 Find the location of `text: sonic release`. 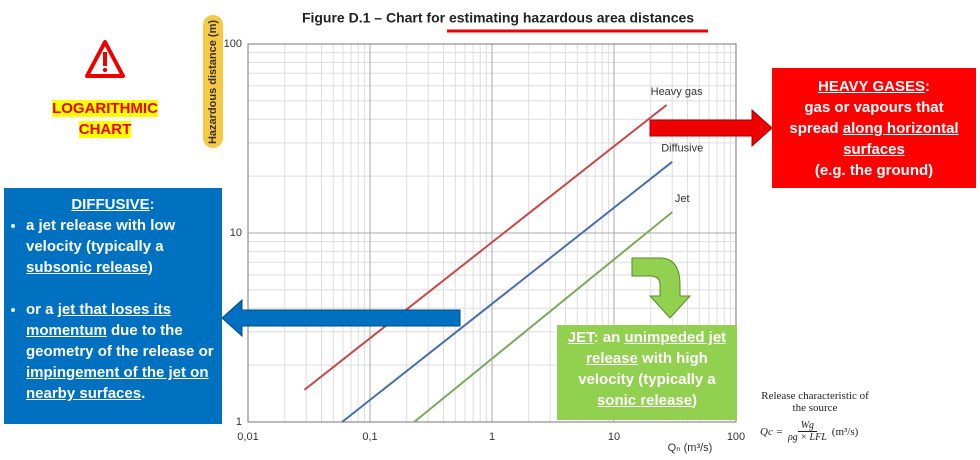

text: sonic release is located at coordinates (644, 400).